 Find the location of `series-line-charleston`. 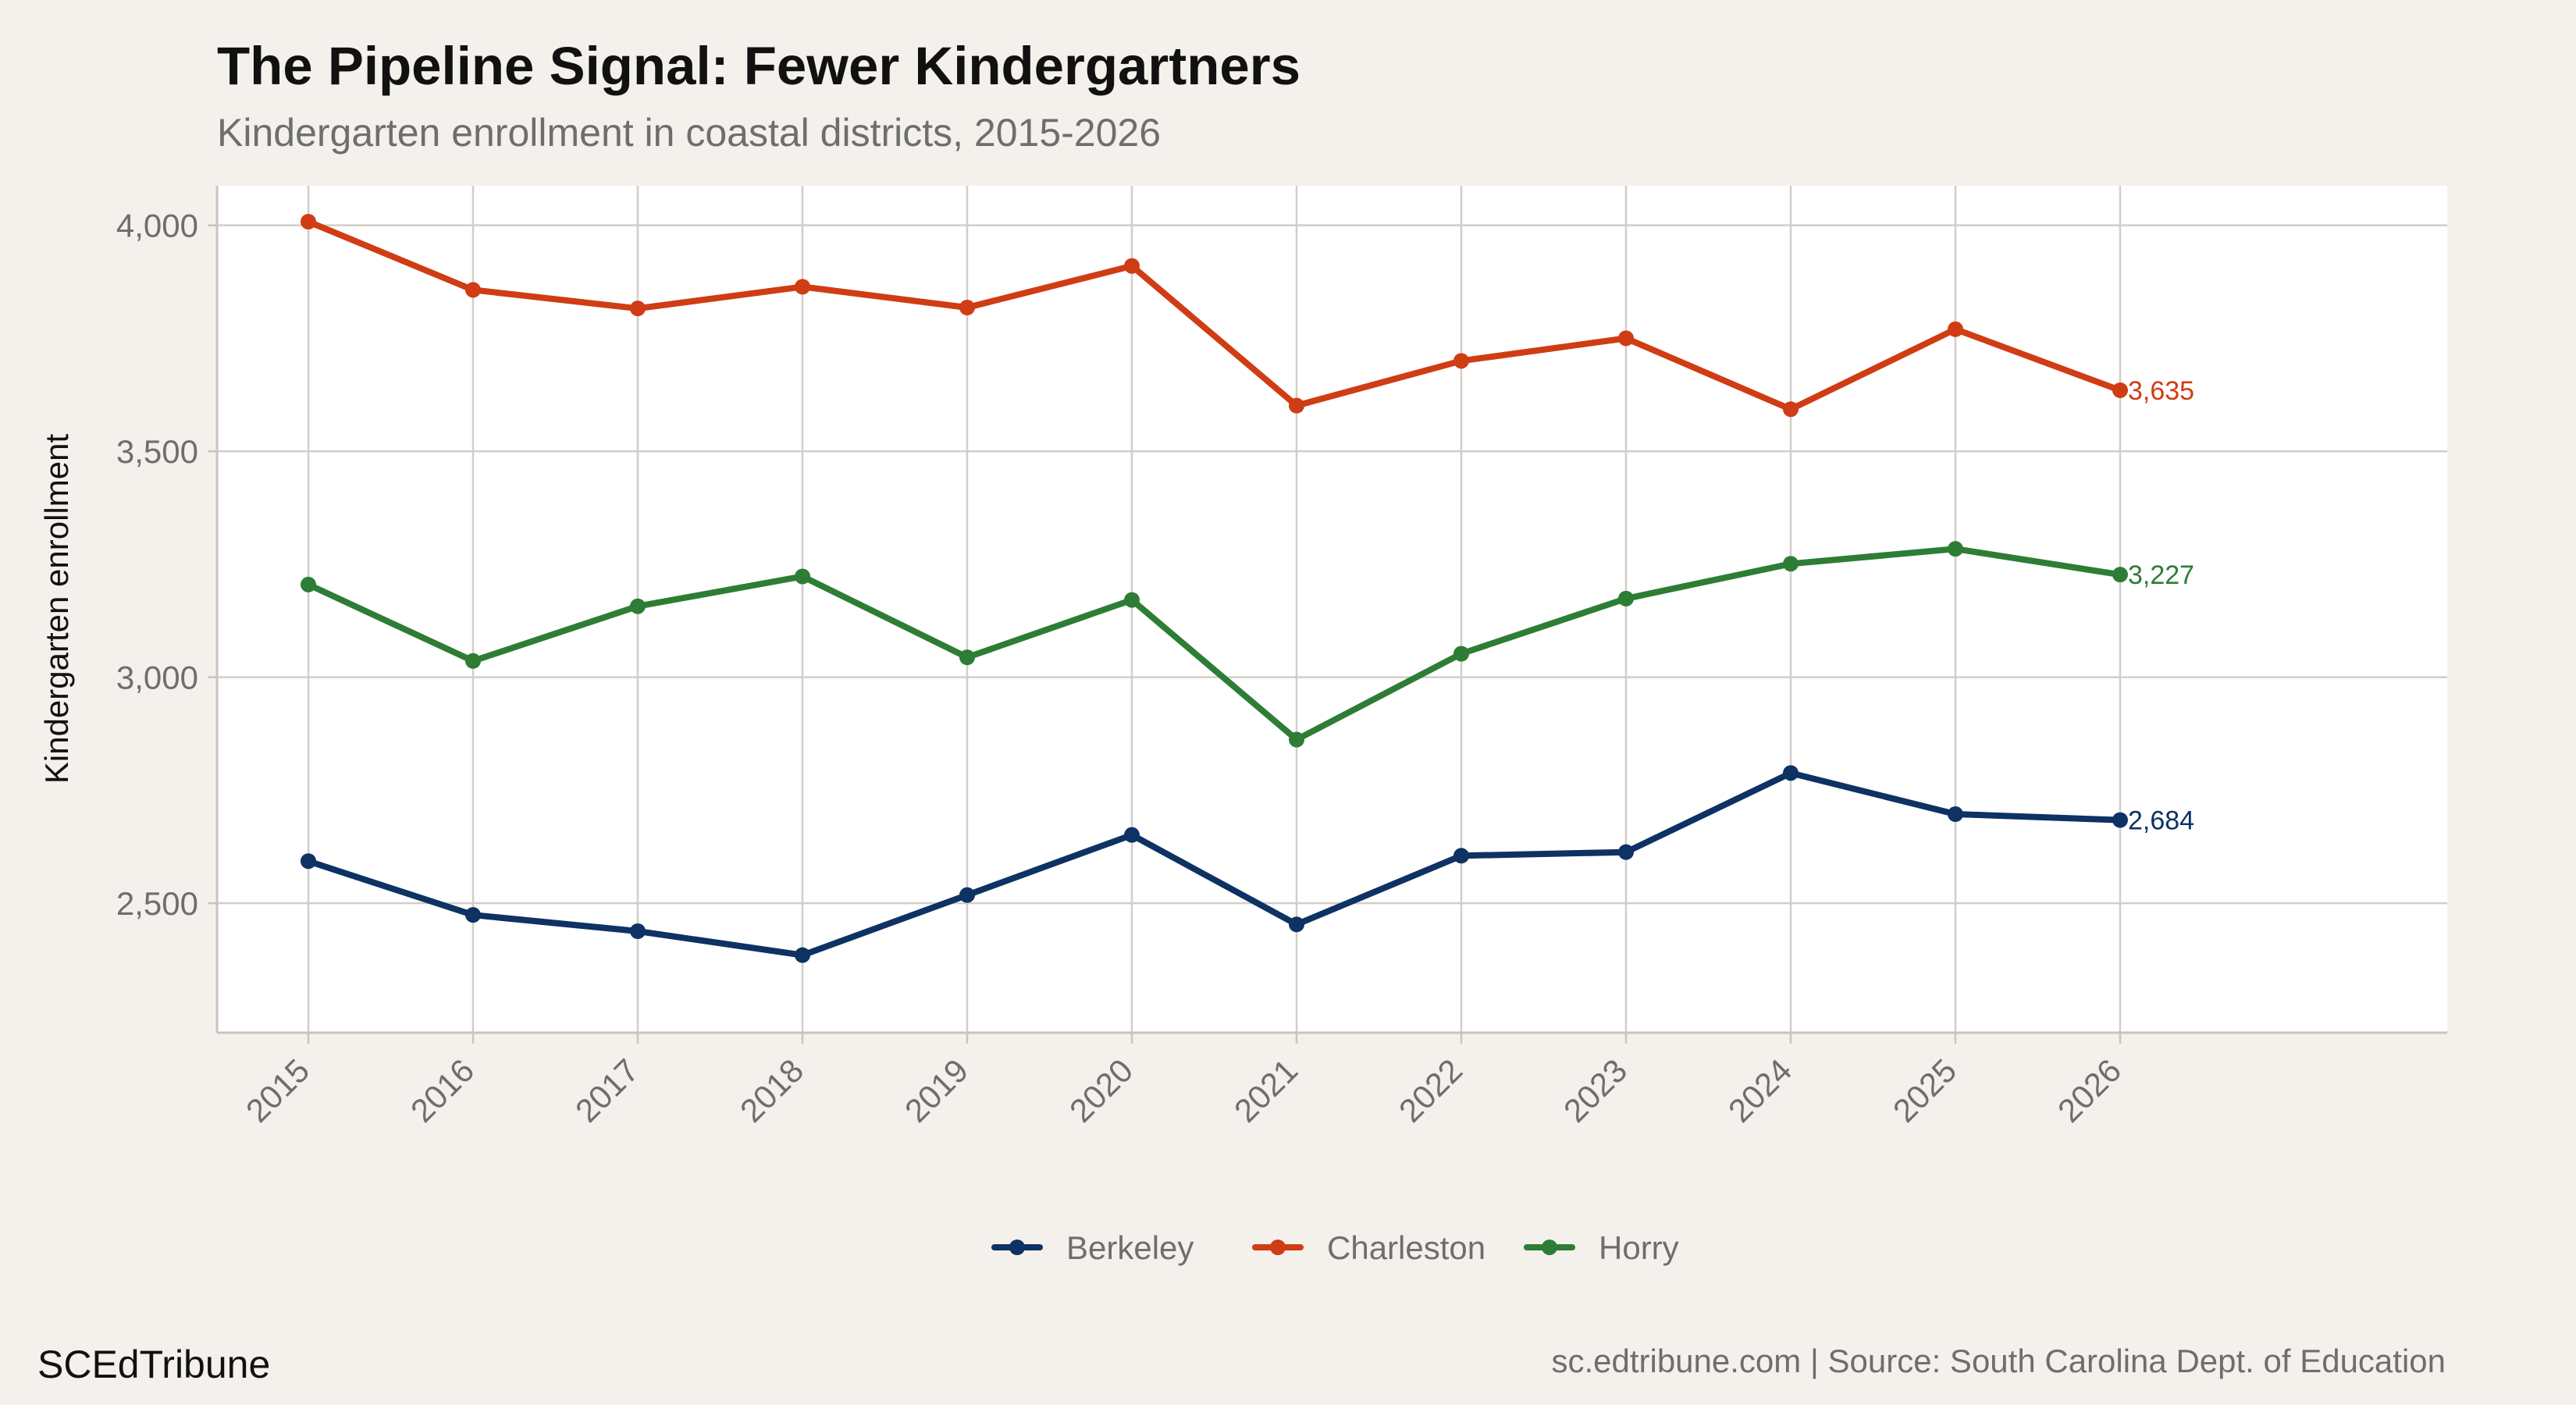

series-line-charleston is located at coordinates (1214, 316).